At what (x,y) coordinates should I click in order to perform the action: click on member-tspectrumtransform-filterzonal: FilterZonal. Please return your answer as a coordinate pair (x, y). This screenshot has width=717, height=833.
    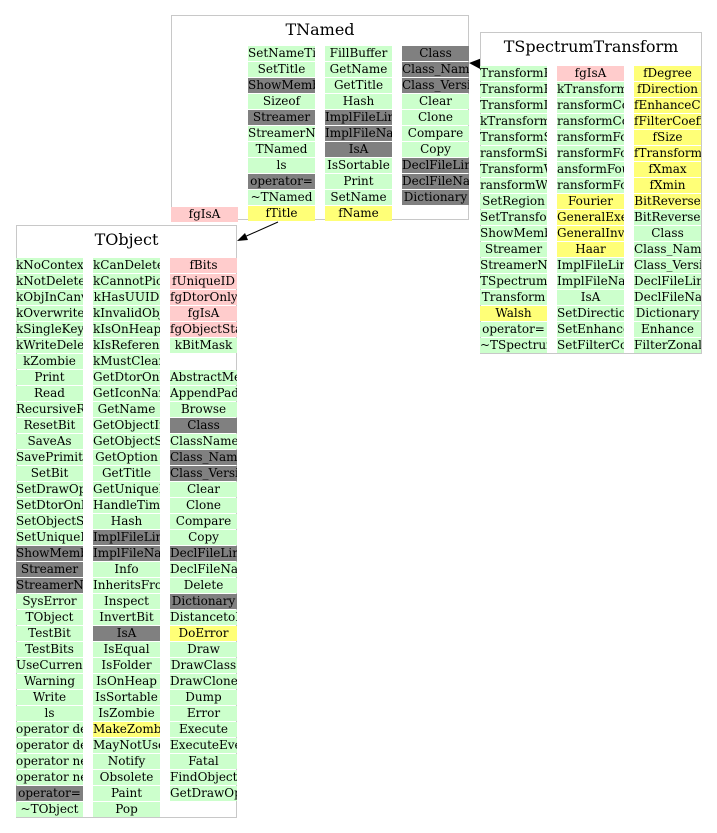
    Looking at the image, I should click on (667, 345).